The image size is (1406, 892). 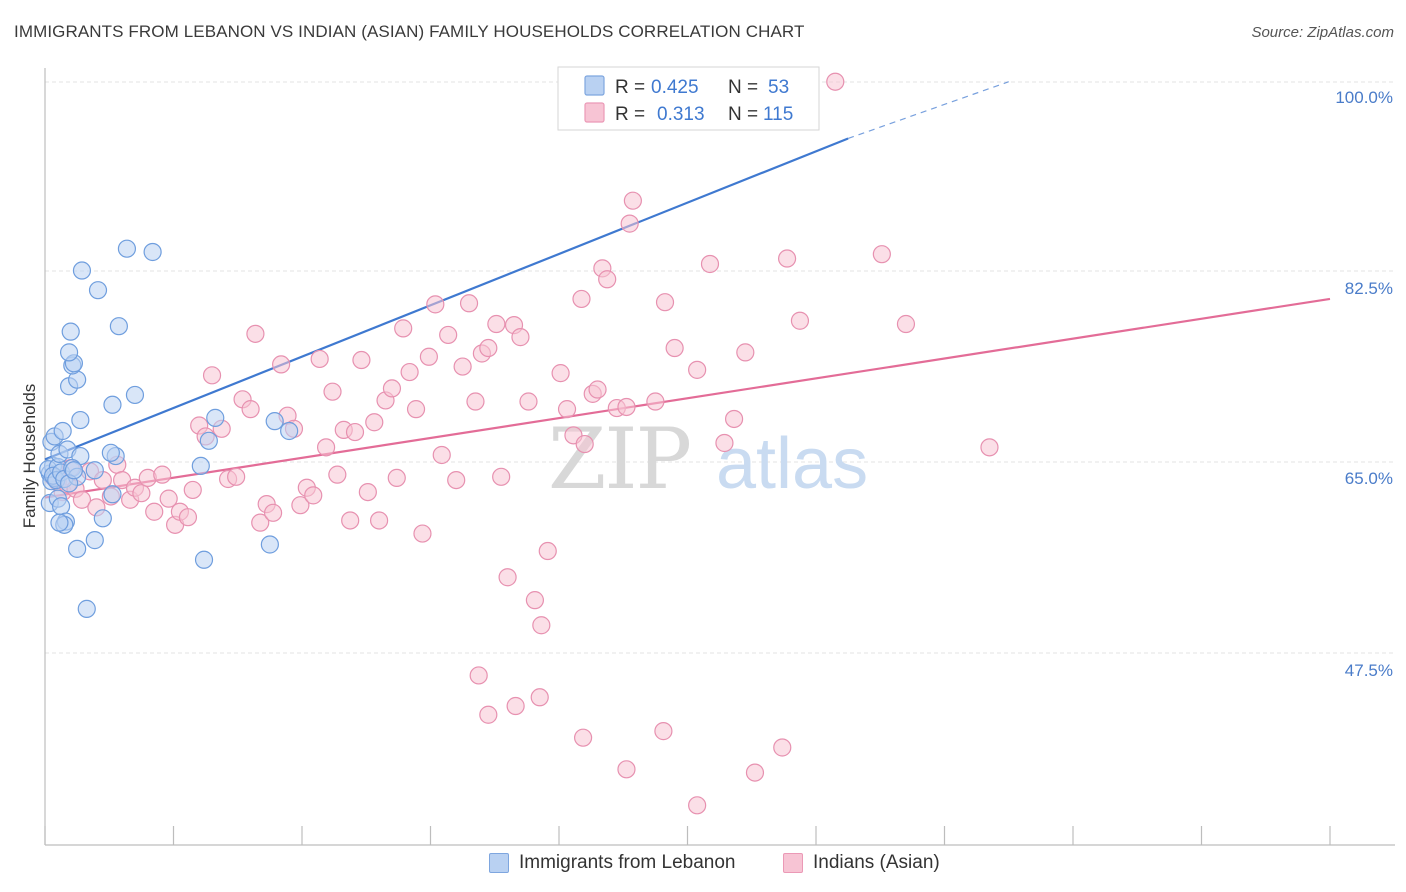 What do you see at coordinates (792, 464) in the screenshot?
I see `watermark-atlas: atlas` at bounding box center [792, 464].